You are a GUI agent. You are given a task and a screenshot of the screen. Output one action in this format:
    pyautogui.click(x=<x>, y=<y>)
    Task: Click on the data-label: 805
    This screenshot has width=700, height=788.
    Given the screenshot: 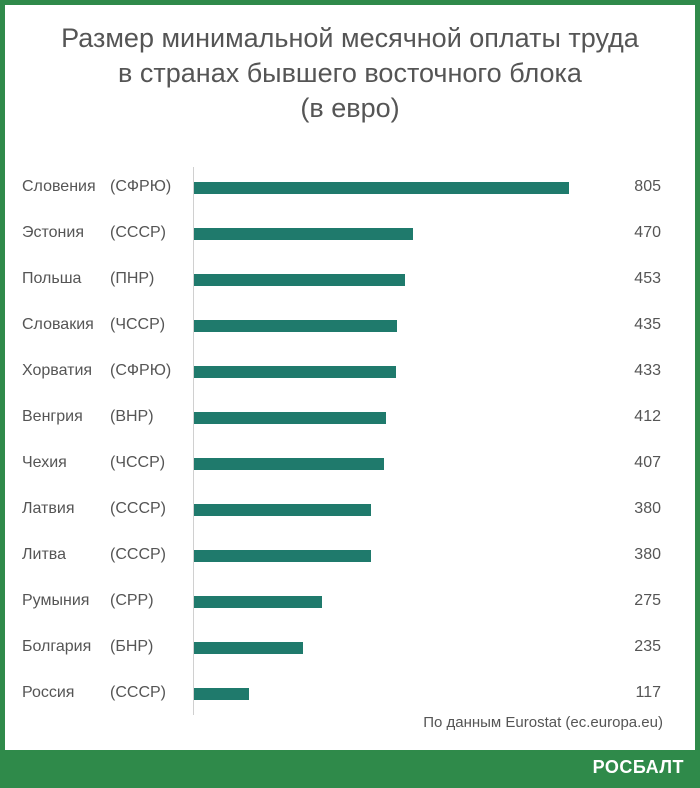 What is the action you would take?
    pyautogui.click(x=647, y=186)
    